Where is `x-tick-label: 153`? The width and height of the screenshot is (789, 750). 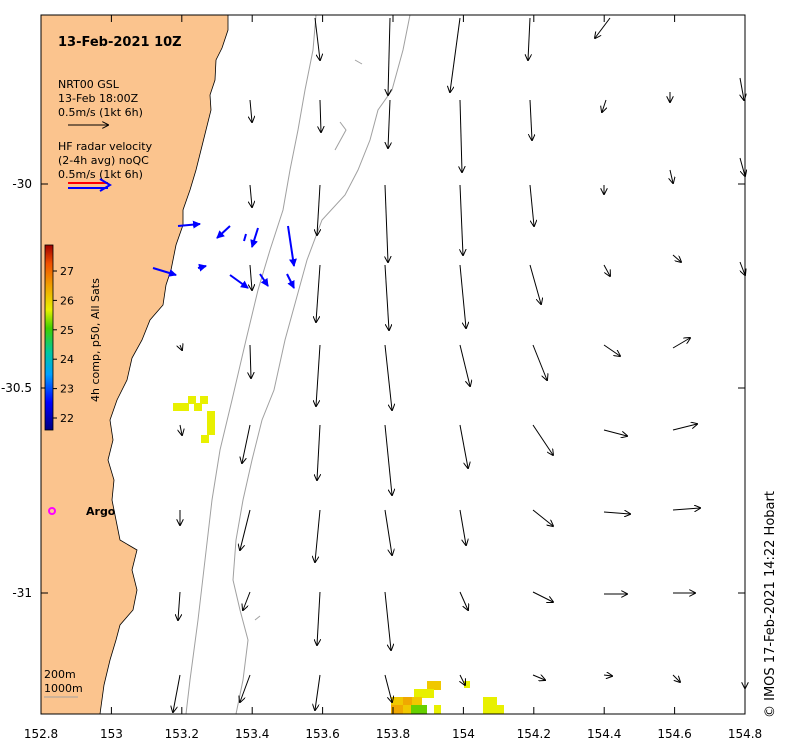 x-tick-label: 153 is located at coordinates (111, 734).